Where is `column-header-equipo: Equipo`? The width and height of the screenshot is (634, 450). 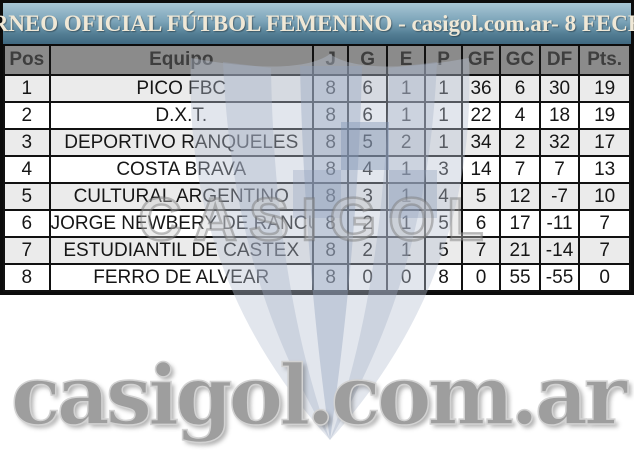
column-header-equipo: Equipo is located at coordinates (181, 61).